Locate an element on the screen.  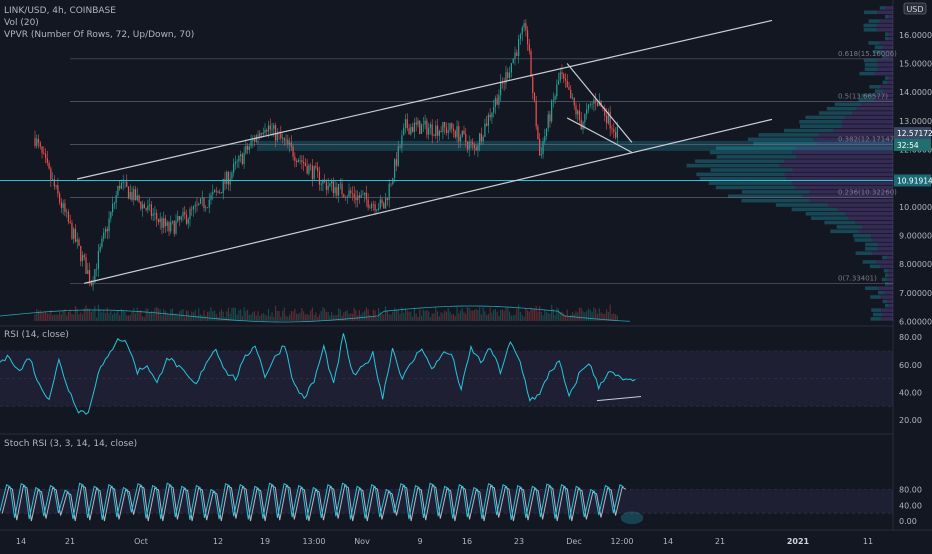
fib-level-label: 0.236(10.32260) is located at coordinates (867, 193).